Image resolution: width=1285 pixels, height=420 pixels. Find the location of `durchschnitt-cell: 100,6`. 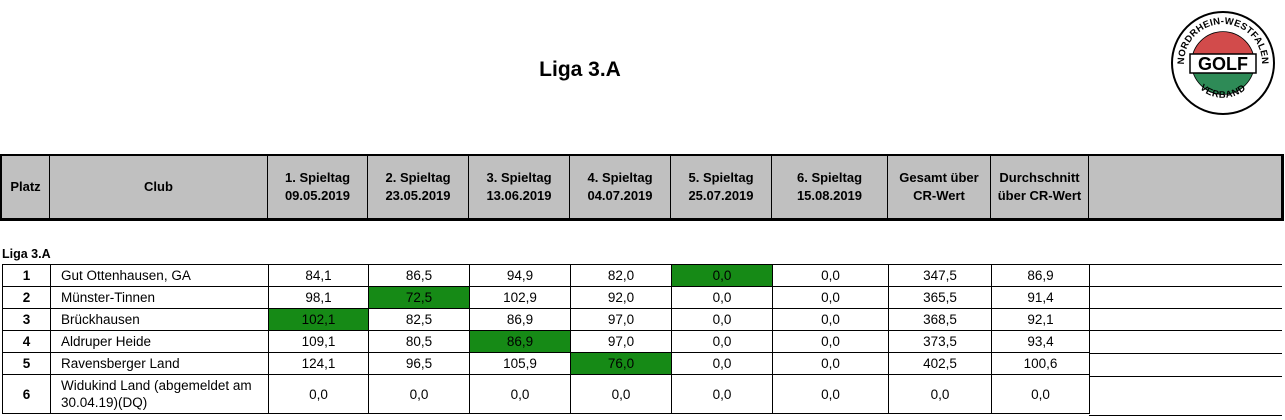

durchschnitt-cell: 100,6 is located at coordinates (1040, 363).